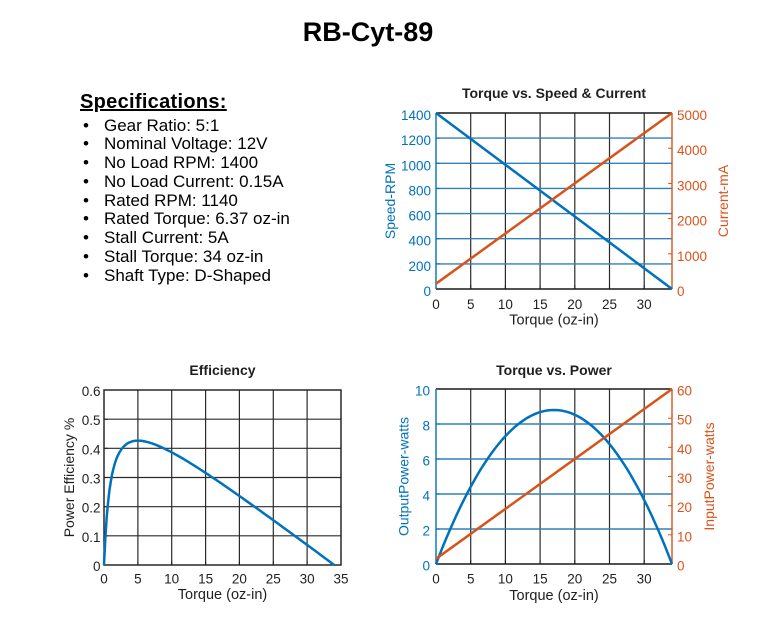 This screenshot has width=760, height=617. What do you see at coordinates (419, 241) in the screenshot?
I see `svg-text: 400` at bounding box center [419, 241].